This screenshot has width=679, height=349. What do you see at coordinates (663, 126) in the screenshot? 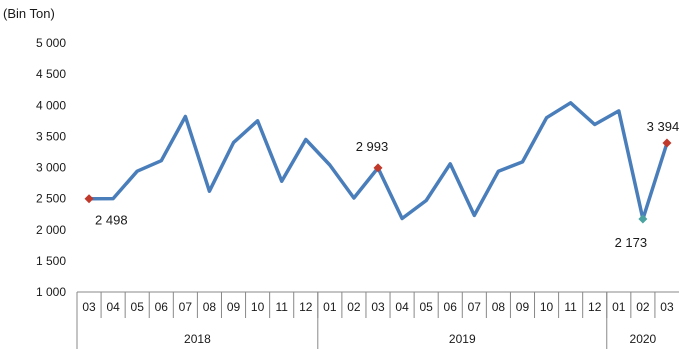
I see `data-label: 3 394` at bounding box center [663, 126].